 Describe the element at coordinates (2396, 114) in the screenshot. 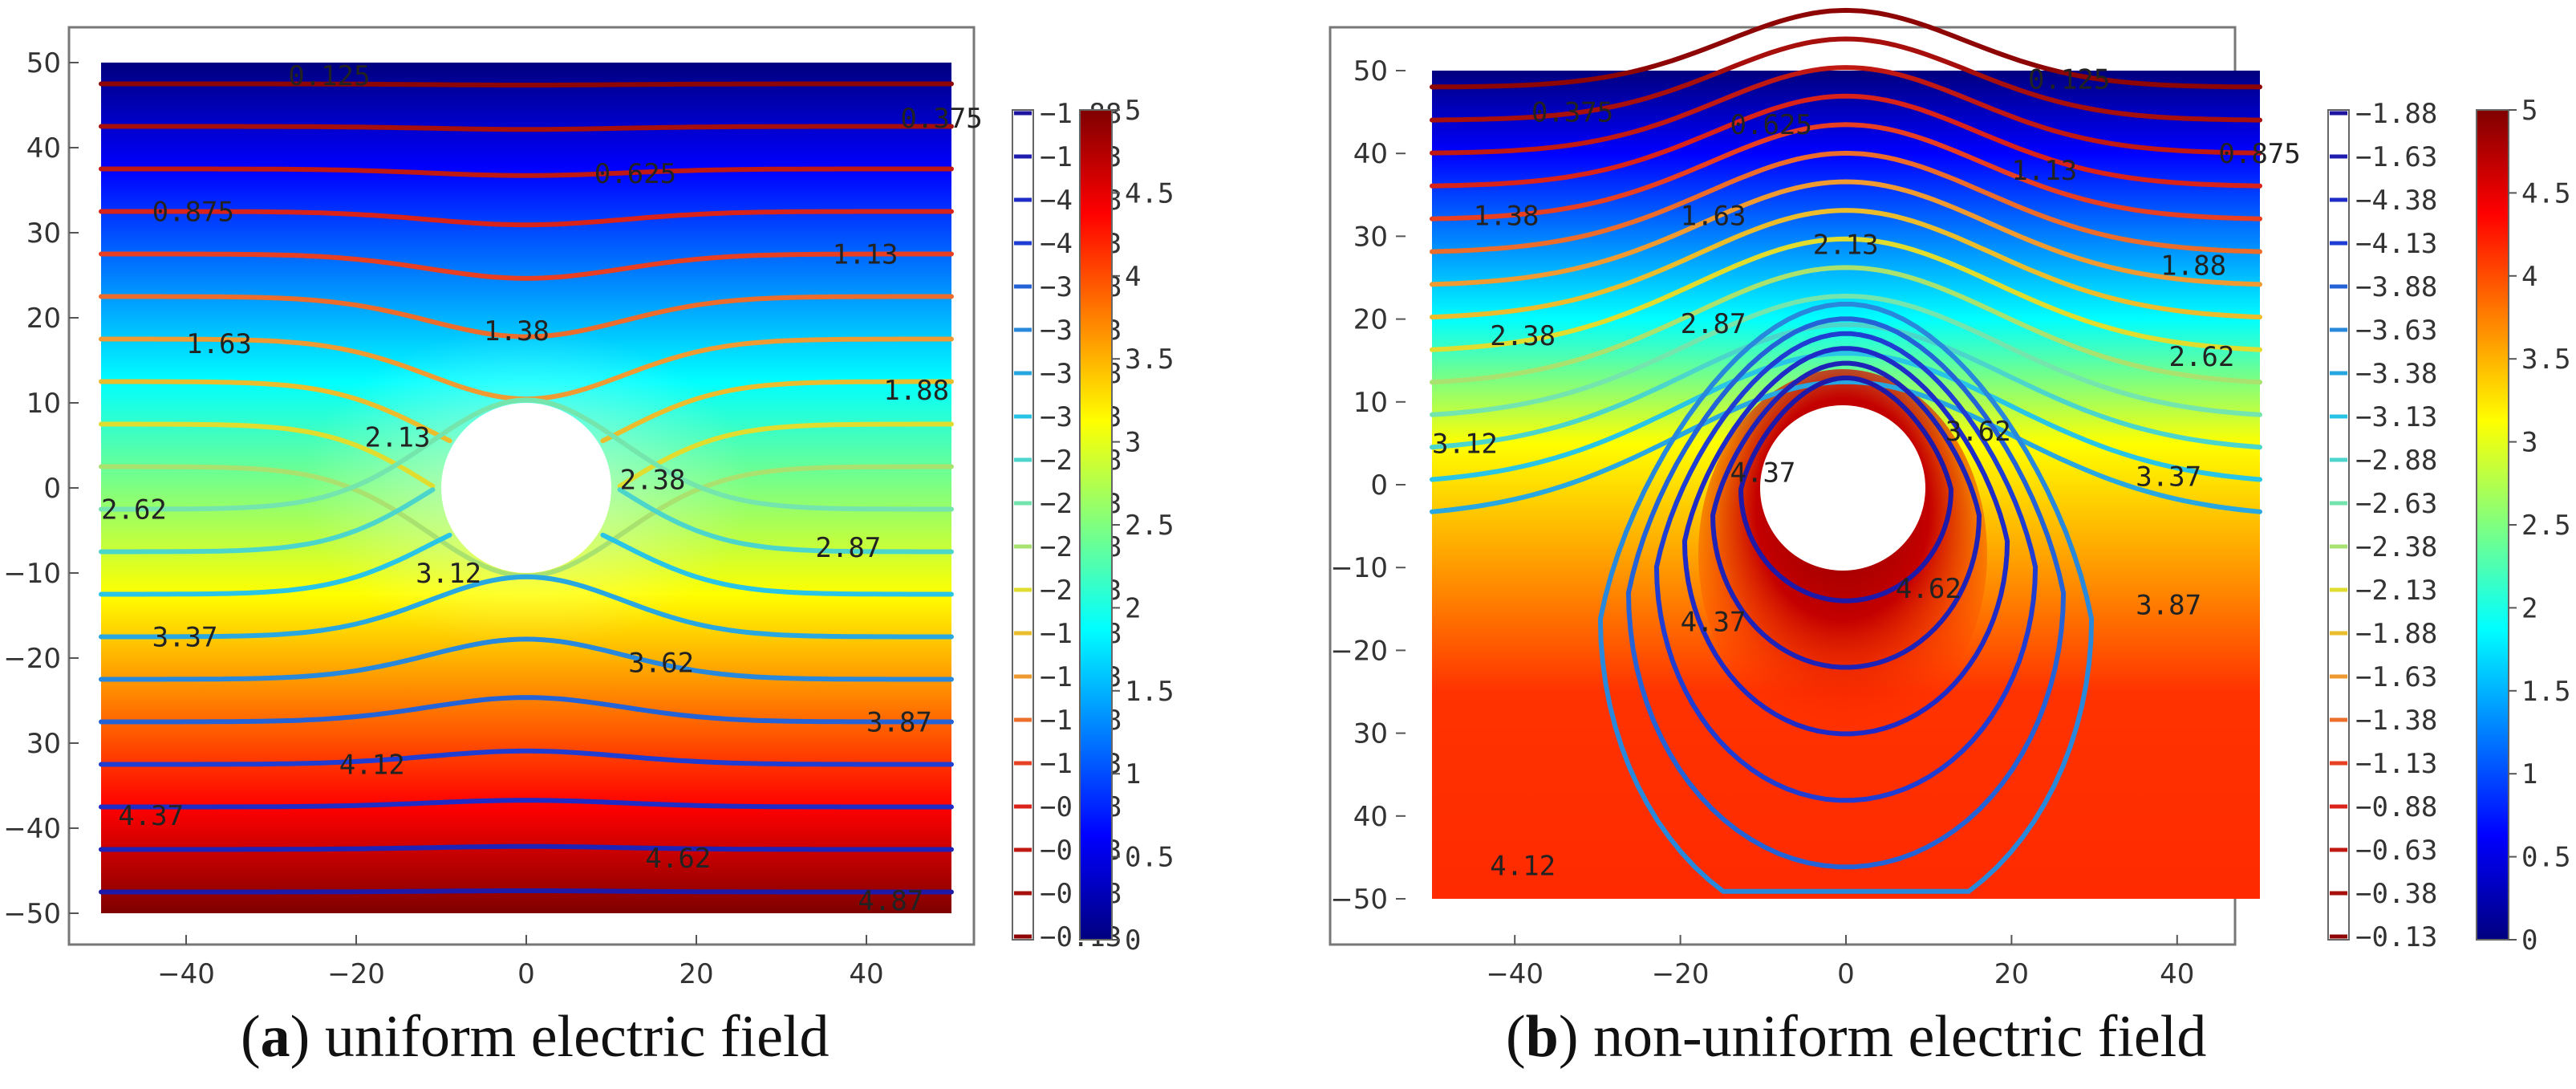

I see `level-label: −1.88` at that location.